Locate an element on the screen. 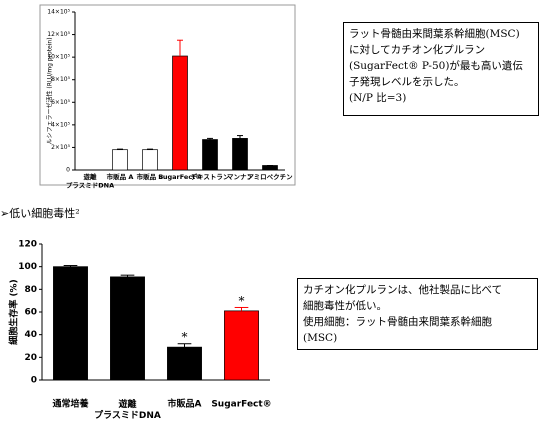 Image resolution: width=546 pixels, height=437 pixels. text-line: ラット骨髄由来間葉系幹細胞(MSC) is located at coordinates (434, 34).